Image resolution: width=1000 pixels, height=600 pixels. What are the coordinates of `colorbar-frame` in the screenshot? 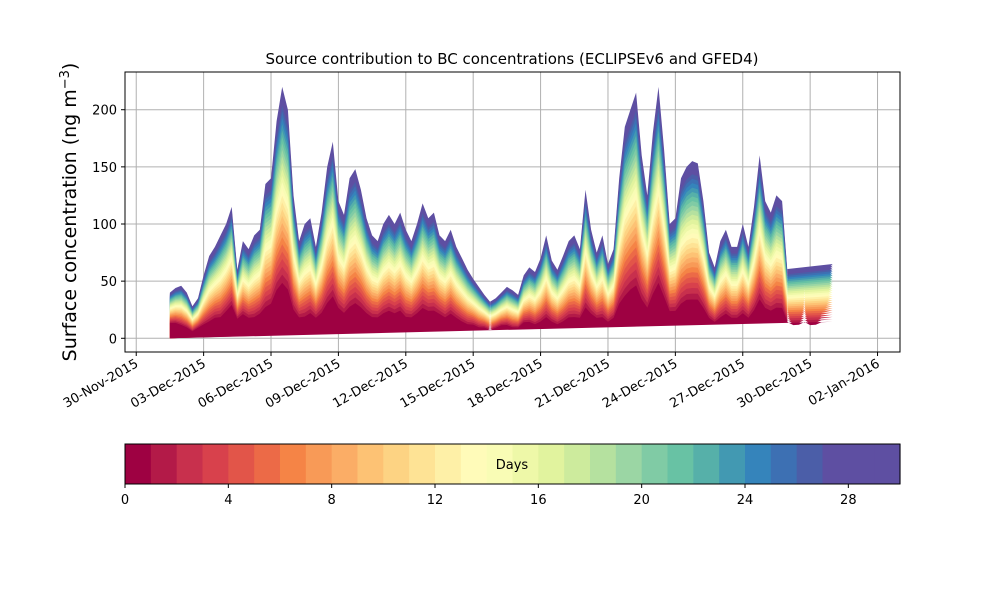 It's located at (512, 464).